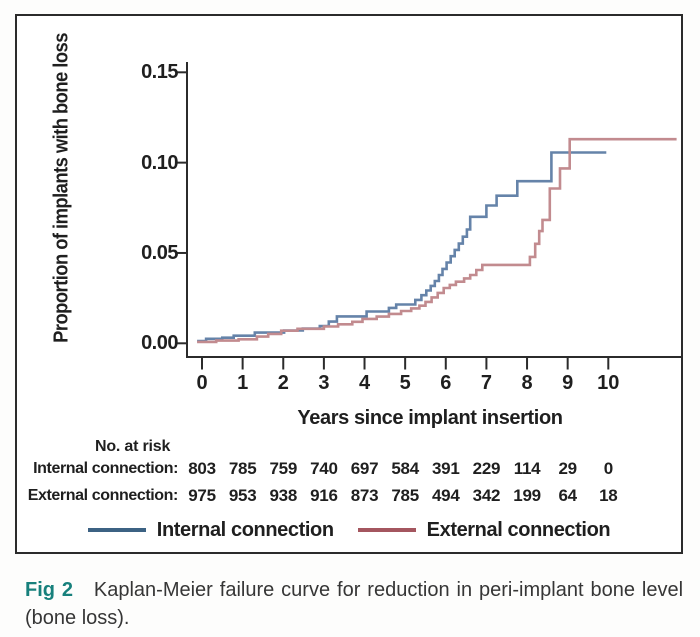  Describe the element at coordinates (243, 383) in the screenshot. I see `x-tick-label: 1` at that location.